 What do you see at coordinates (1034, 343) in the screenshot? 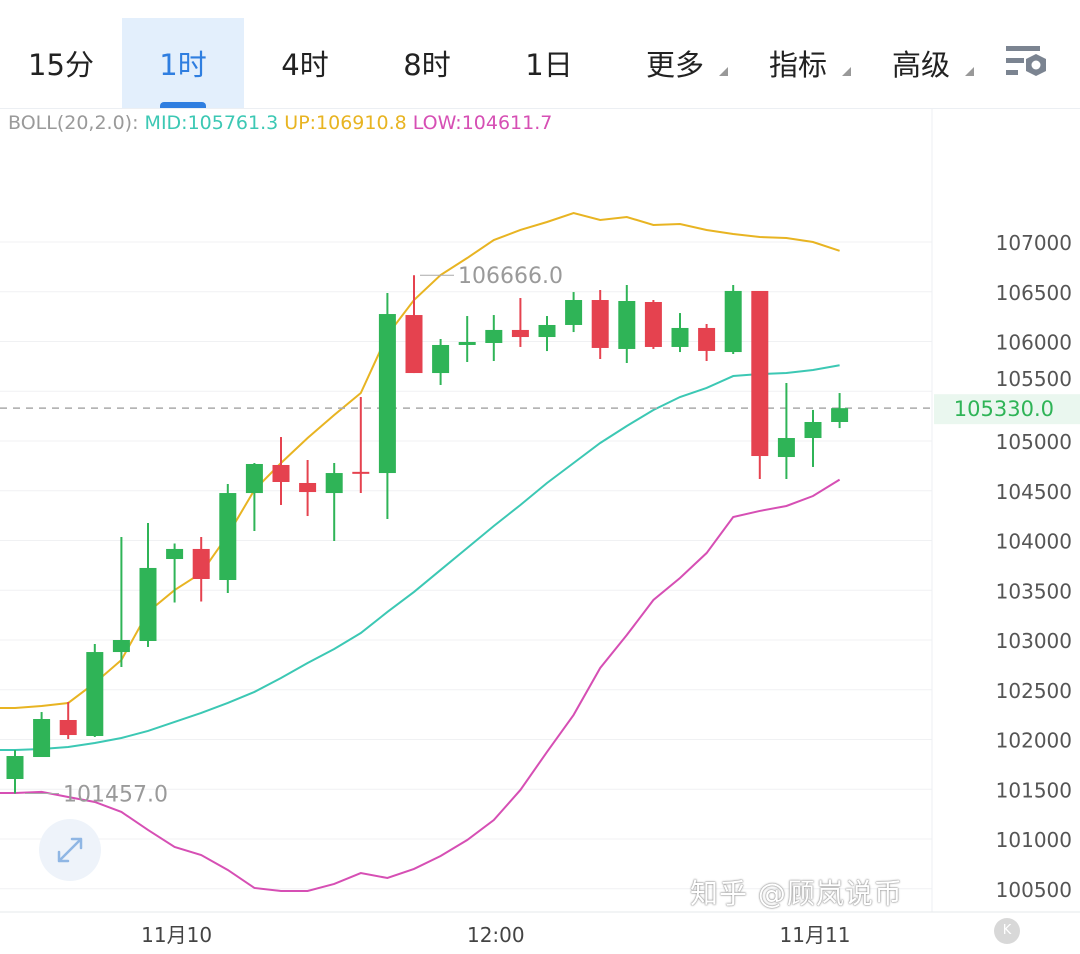
I see `y-tick-label: 106000` at bounding box center [1034, 343].